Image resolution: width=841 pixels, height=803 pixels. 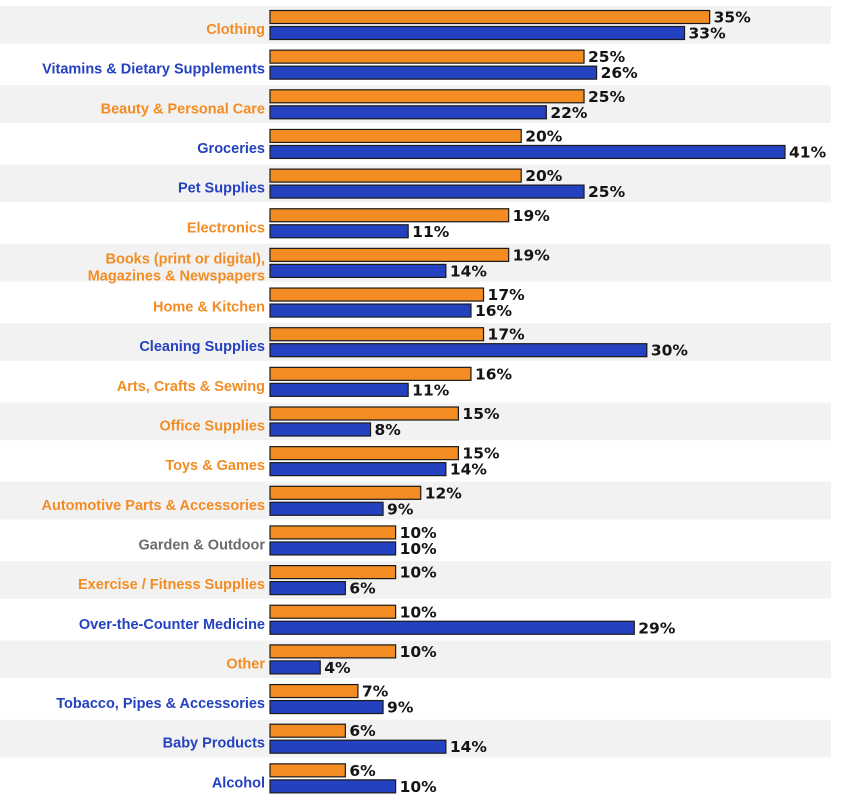 What do you see at coordinates (154, 506) in the screenshot?
I see `category-label: Automotive Parts & Accessories` at bounding box center [154, 506].